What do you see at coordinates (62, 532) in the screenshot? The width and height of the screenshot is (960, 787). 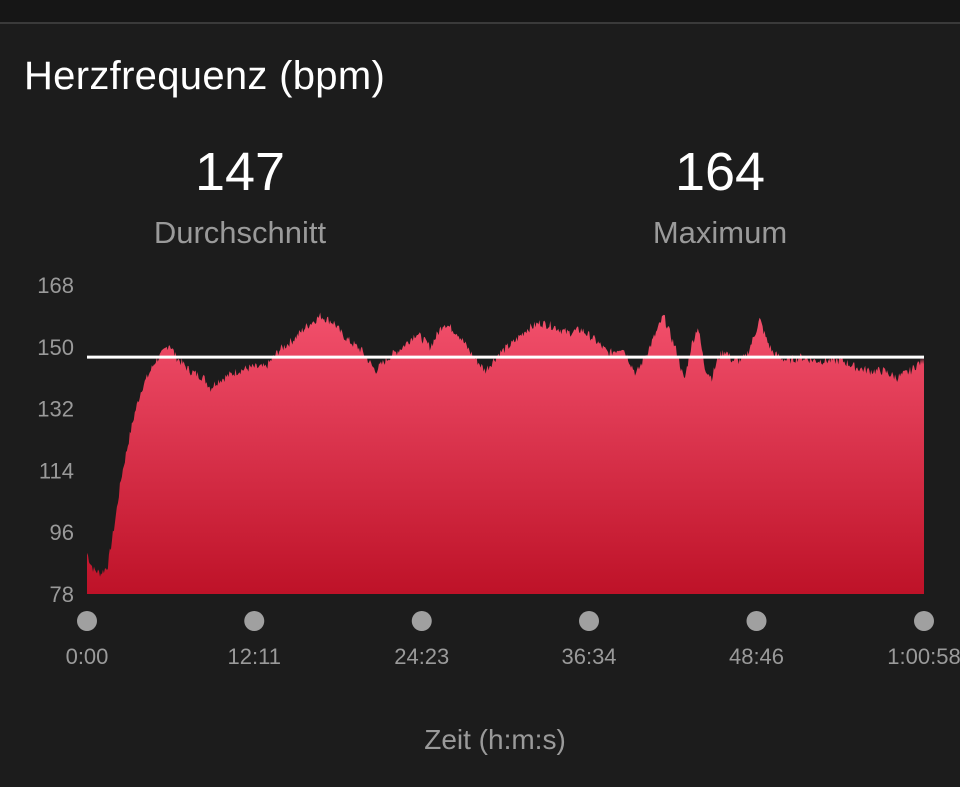 I see `y-tick-label: 96` at bounding box center [62, 532].